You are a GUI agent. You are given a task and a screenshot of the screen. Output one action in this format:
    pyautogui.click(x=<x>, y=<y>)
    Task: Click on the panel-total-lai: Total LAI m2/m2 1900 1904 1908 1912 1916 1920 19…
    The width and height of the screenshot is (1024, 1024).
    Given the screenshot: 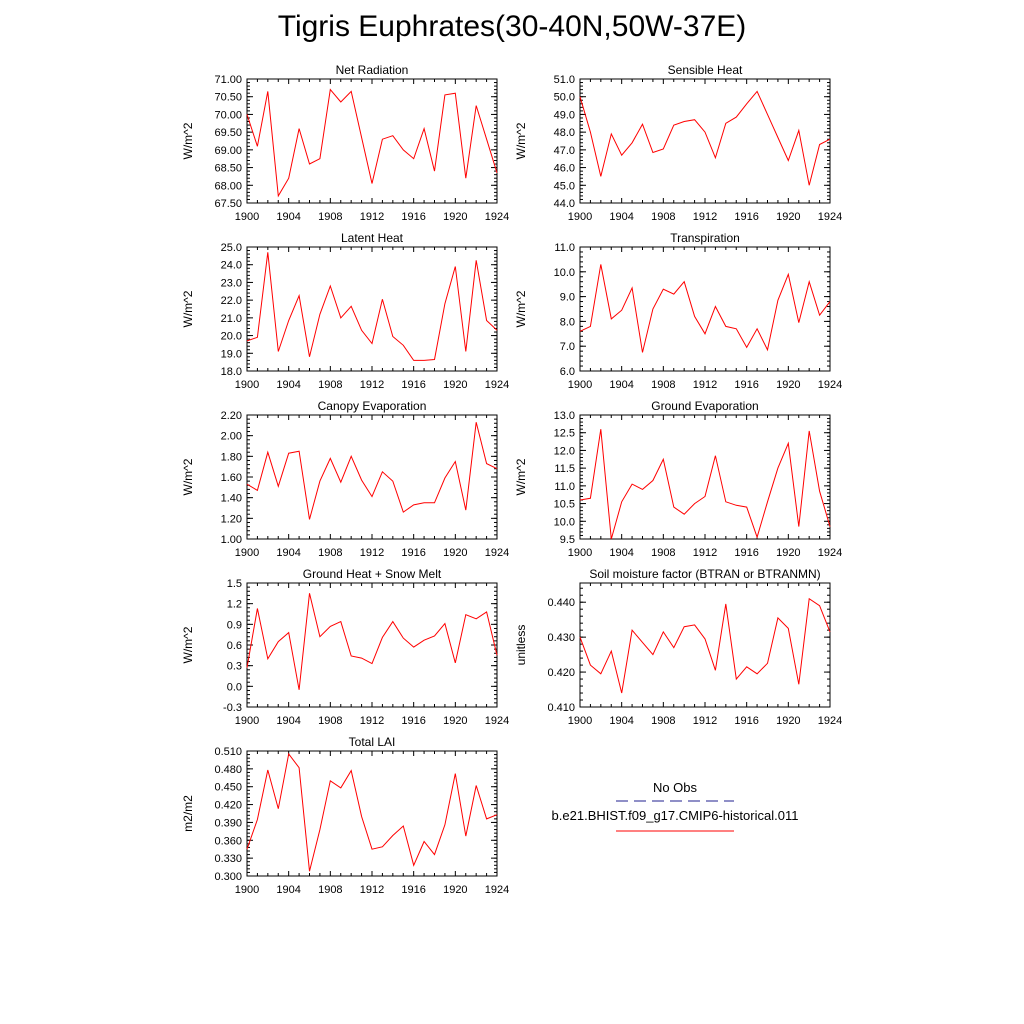 What is the action you would take?
    pyautogui.click(x=345, y=815)
    